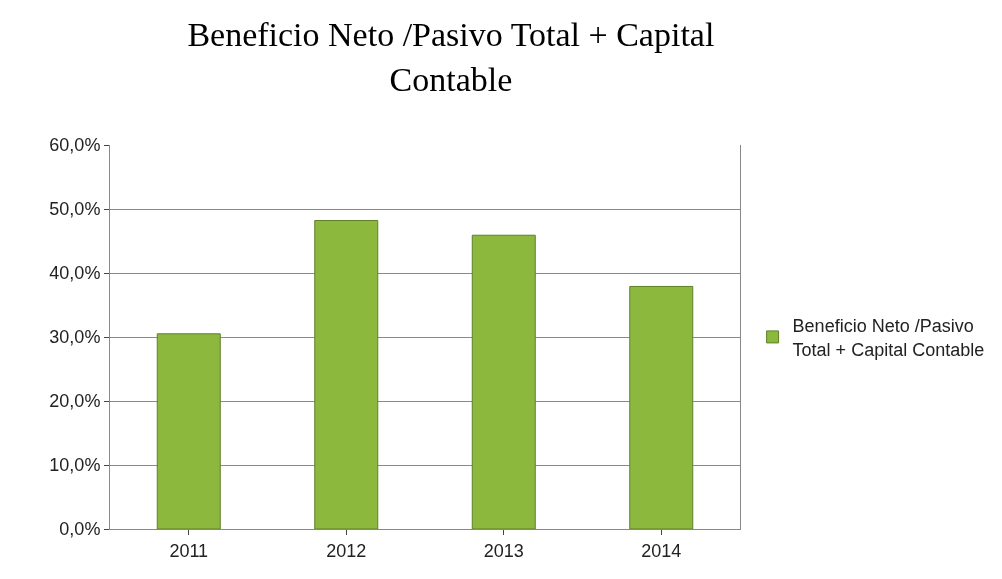 The image size is (1002, 579). I want to click on y-tick-label: 40,0%, so click(75, 273).